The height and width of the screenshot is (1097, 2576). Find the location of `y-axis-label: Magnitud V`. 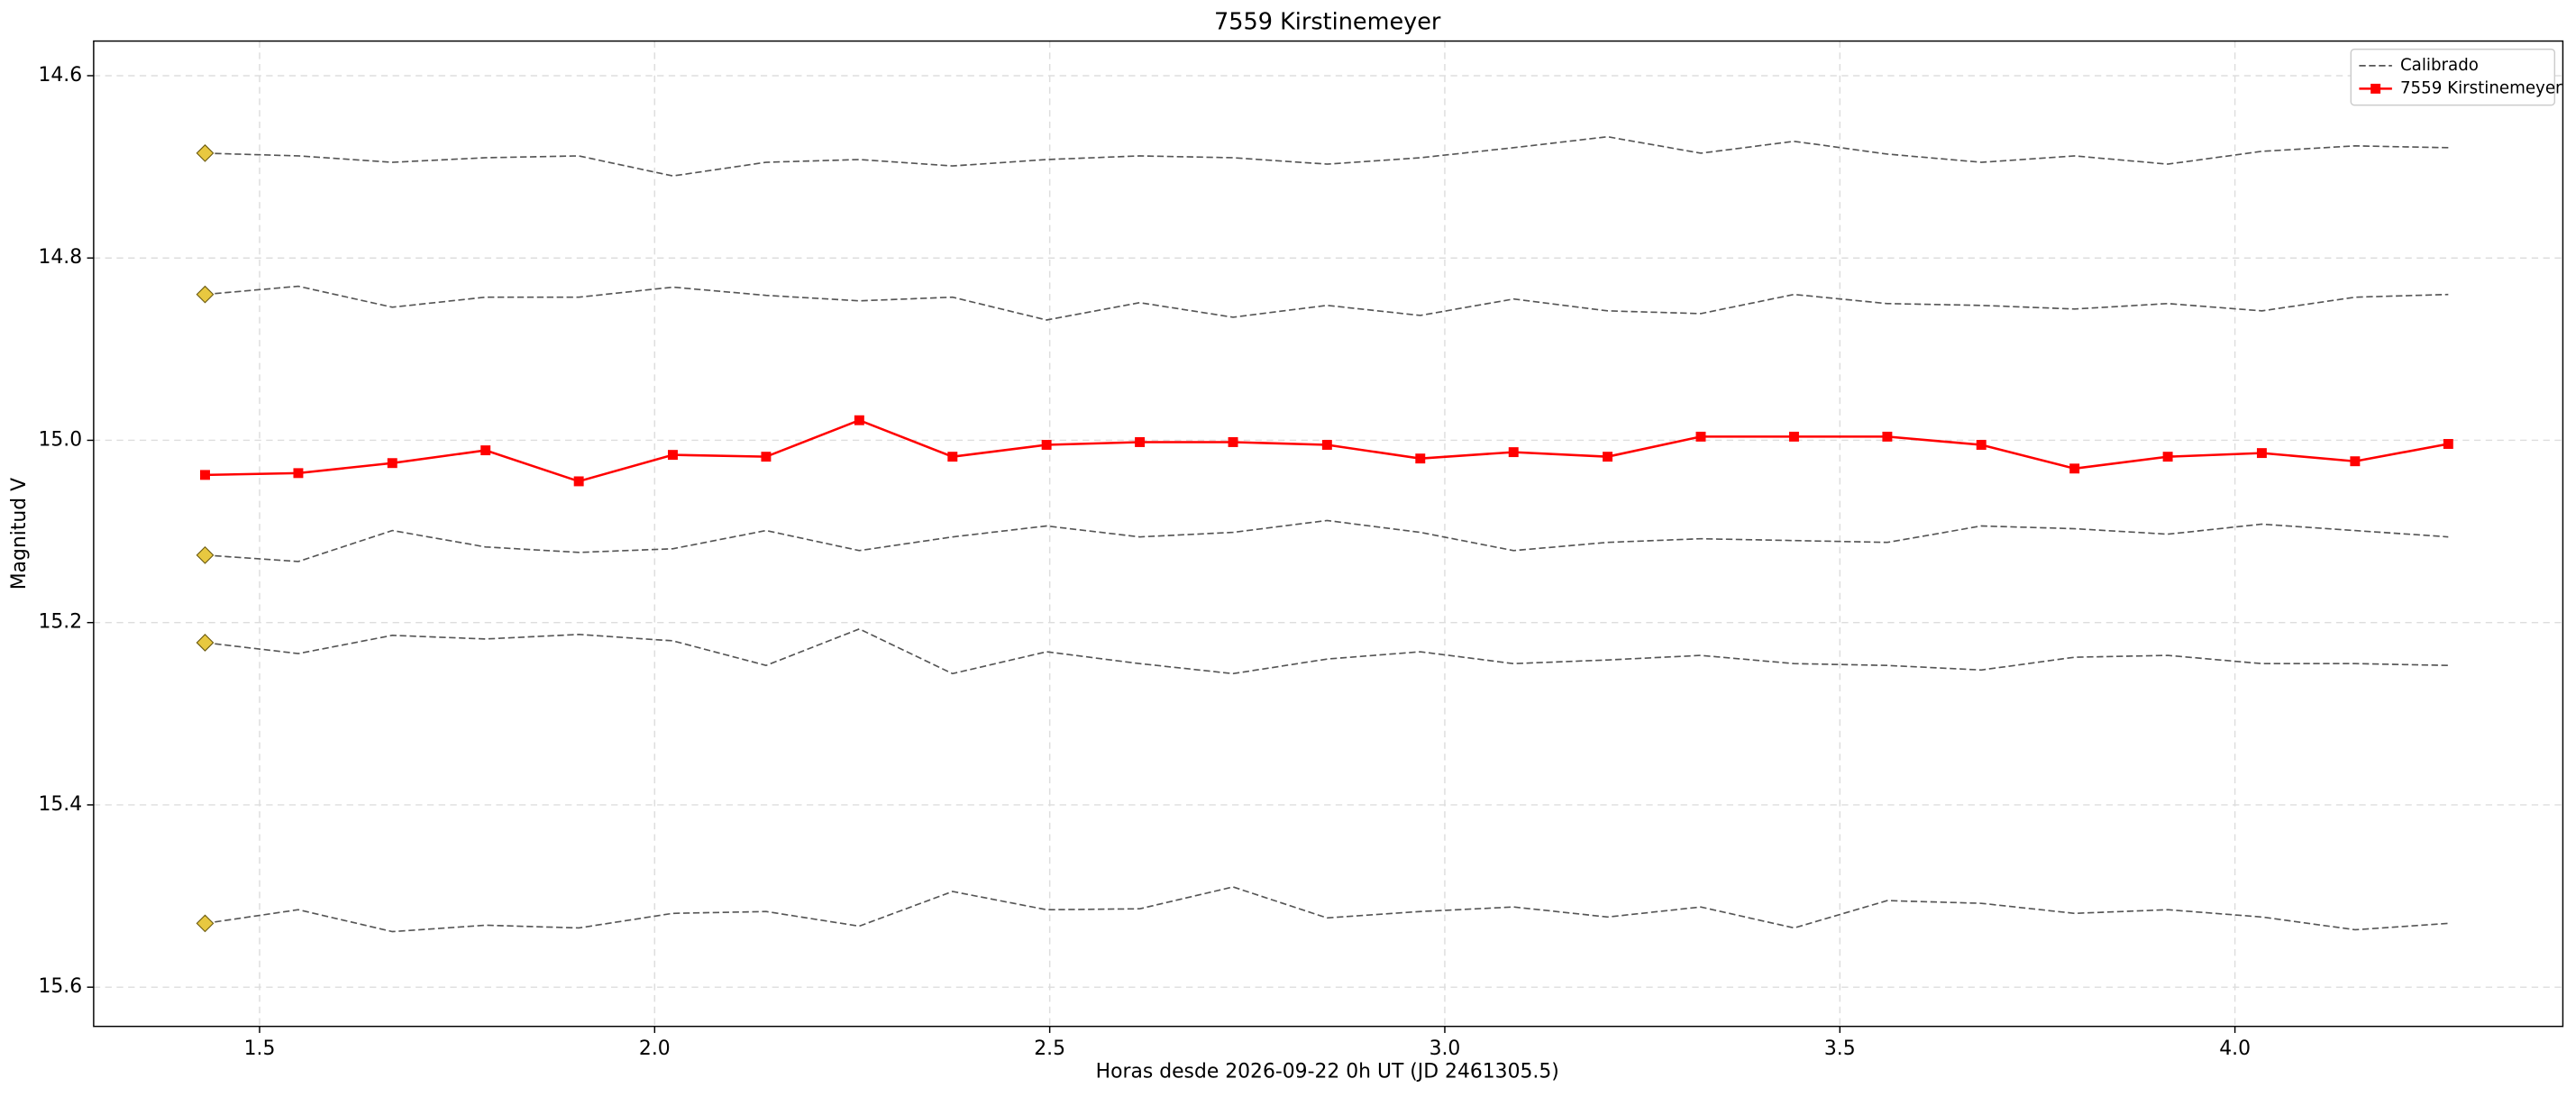

y-axis-label: Magnitud V is located at coordinates (19, 534).